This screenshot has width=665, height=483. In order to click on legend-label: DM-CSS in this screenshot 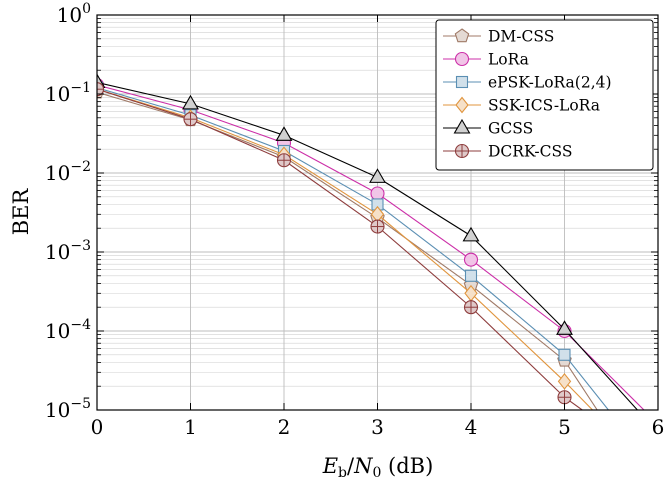, I will do `click(521, 37)`.